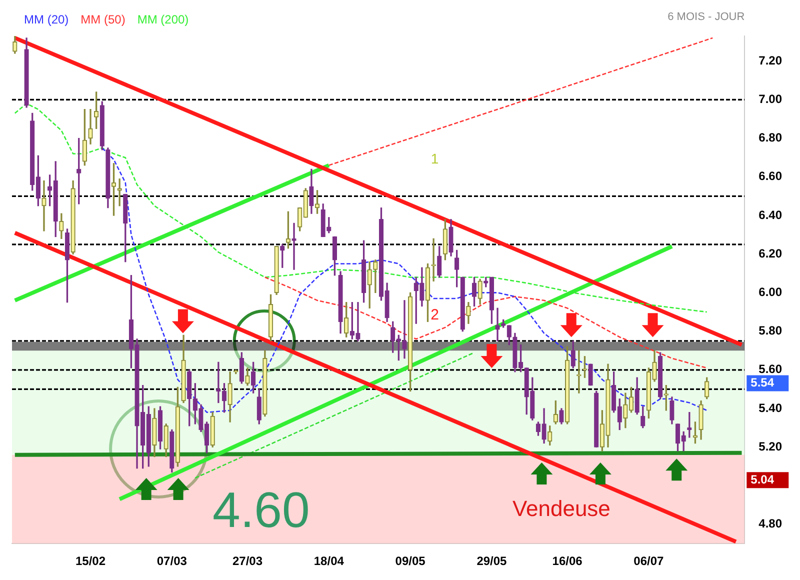 The height and width of the screenshot is (580, 800). Describe the element at coordinates (770, 369) in the screenshot. I see `y-tick-label: 5.60` at that location.